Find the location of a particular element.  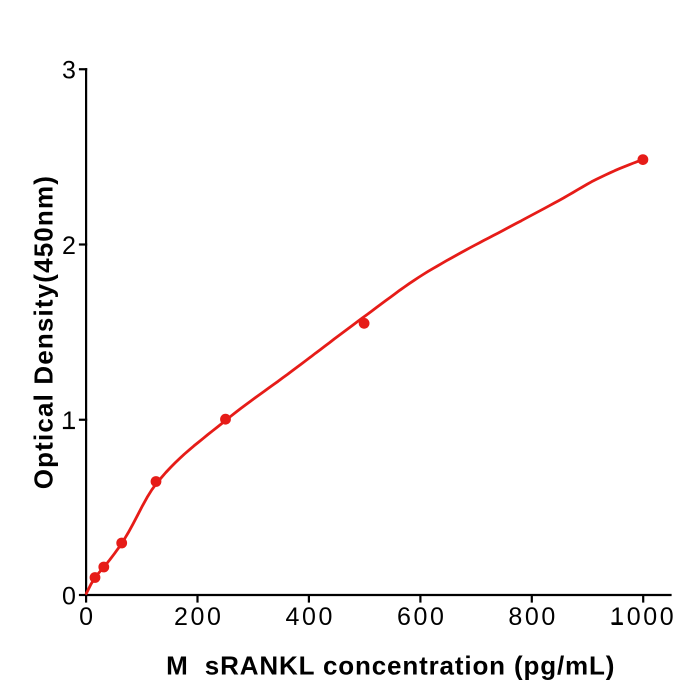

svg-text: 600 is located at coordinates (422, 617).